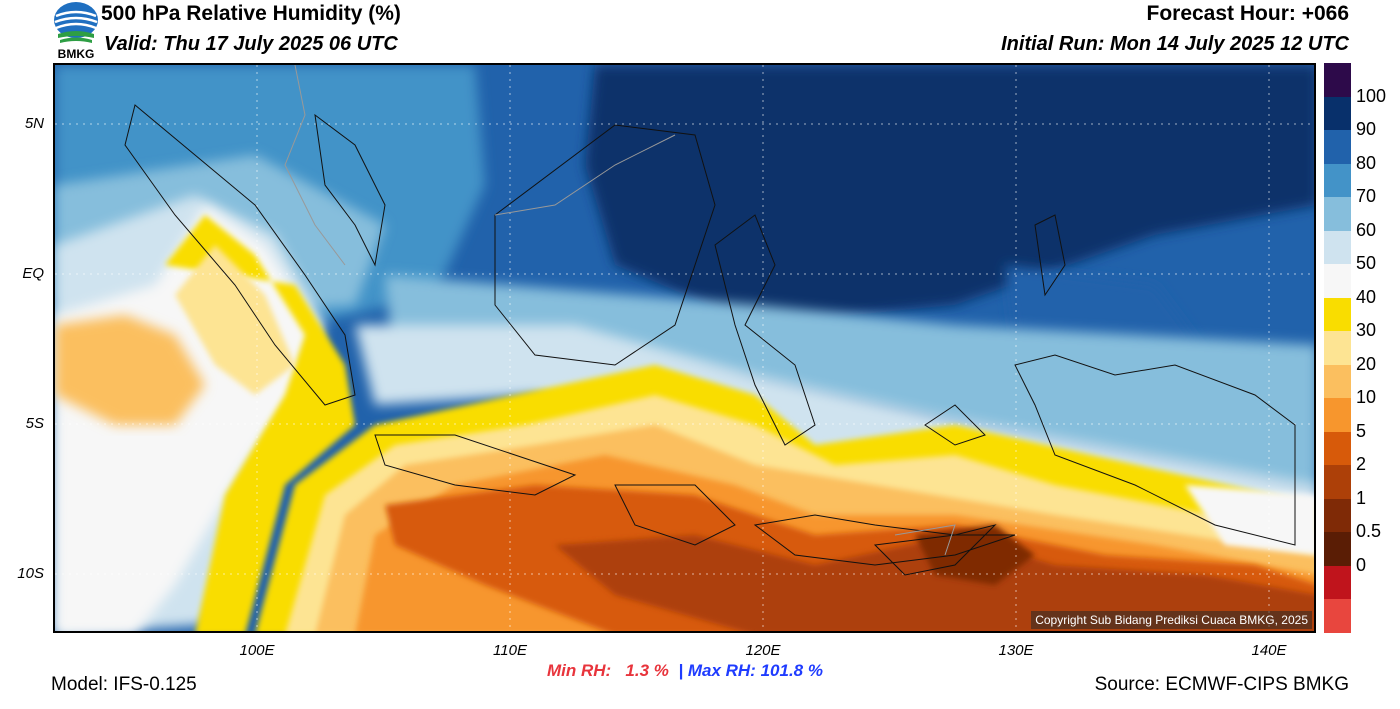 Image resolution: width=1400 pixels, height=709 pixels. Describe the element at coordinates (33, 273) in the screenshot. I see `lat-tick-eq: EQ` at that location.